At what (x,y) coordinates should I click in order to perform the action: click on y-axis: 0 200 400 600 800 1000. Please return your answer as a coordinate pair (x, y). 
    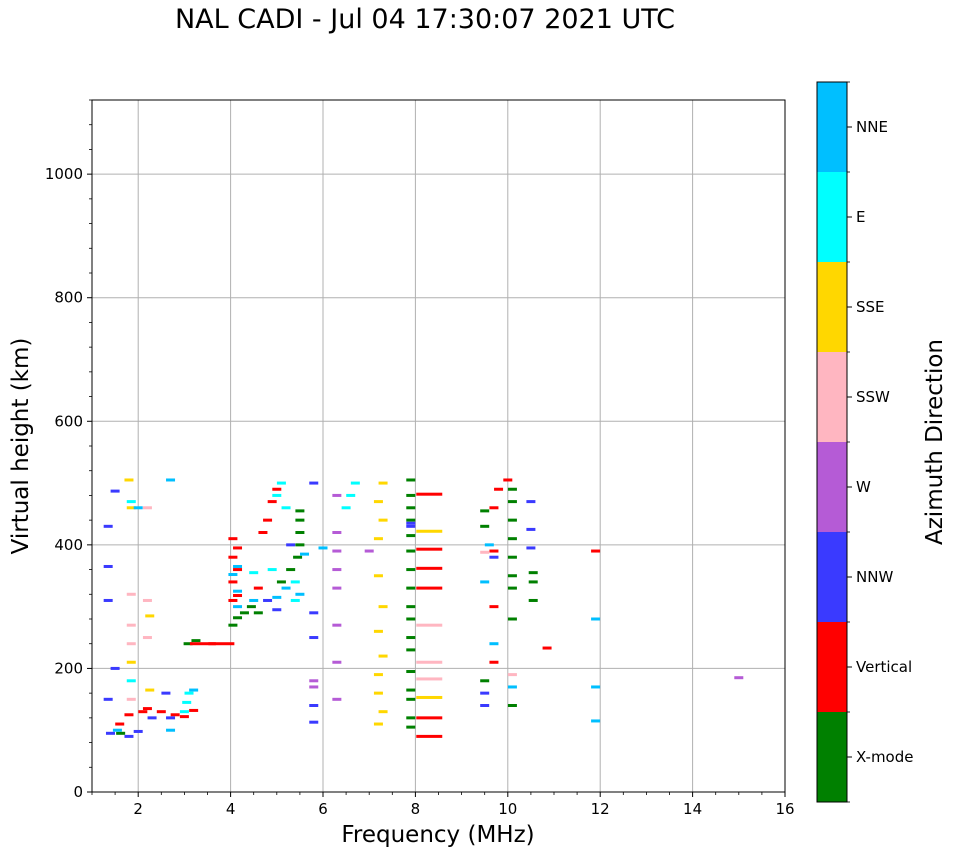
    Looking at the image, I should click on (68, 450).